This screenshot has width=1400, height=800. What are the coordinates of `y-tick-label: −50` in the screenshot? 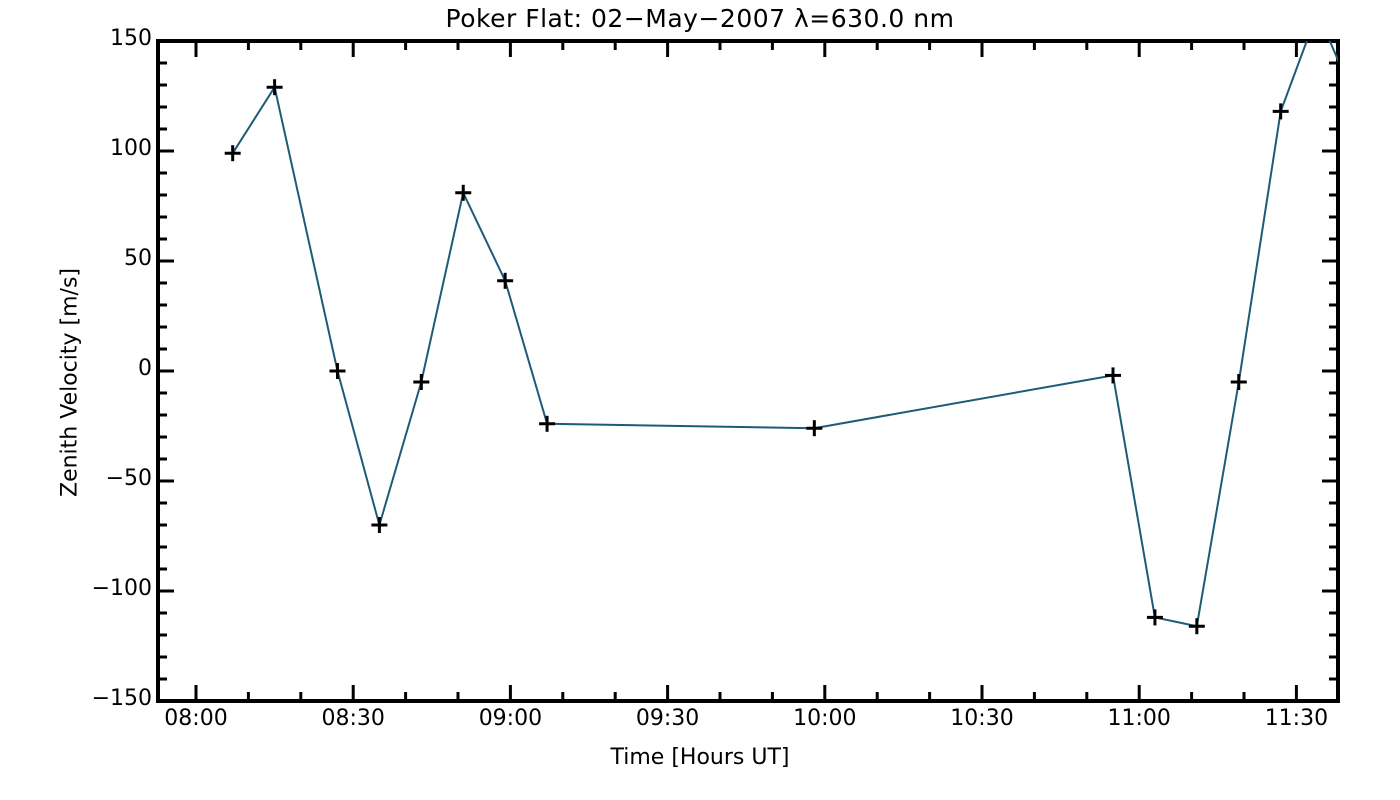 It's located at (128, 478).